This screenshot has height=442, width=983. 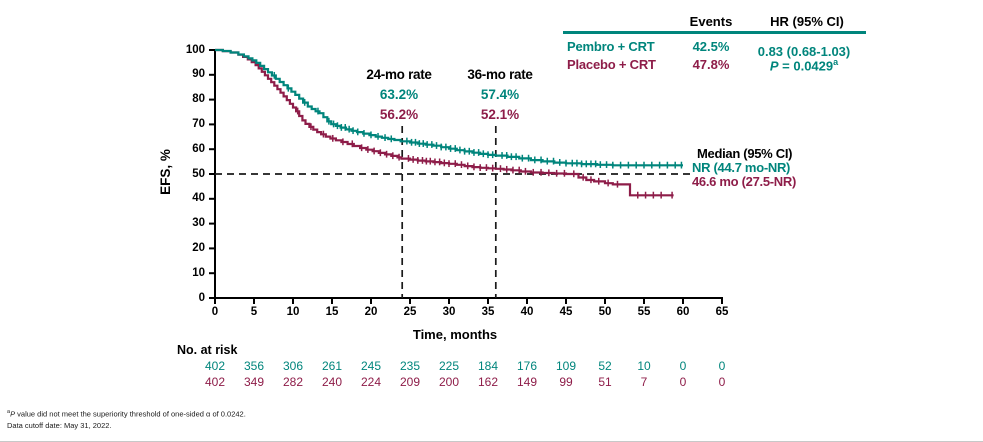 I want to click on events-value-pembro: 42.5%, so click(x=711, y=46).